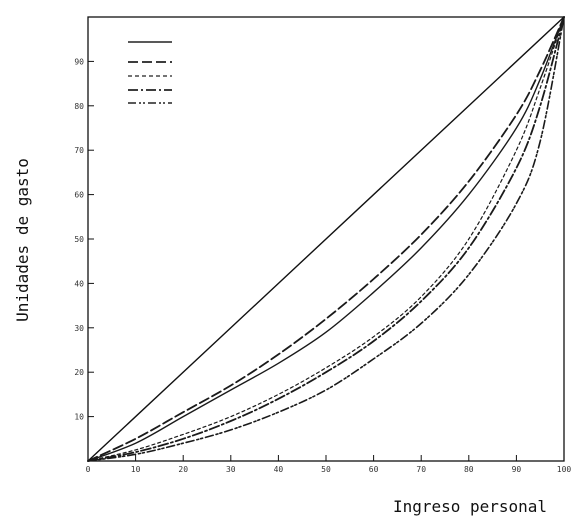 This screenshot has width=583, height=521. I want to click on y-axis-label: Unidades de gasto, so click(22, 240).